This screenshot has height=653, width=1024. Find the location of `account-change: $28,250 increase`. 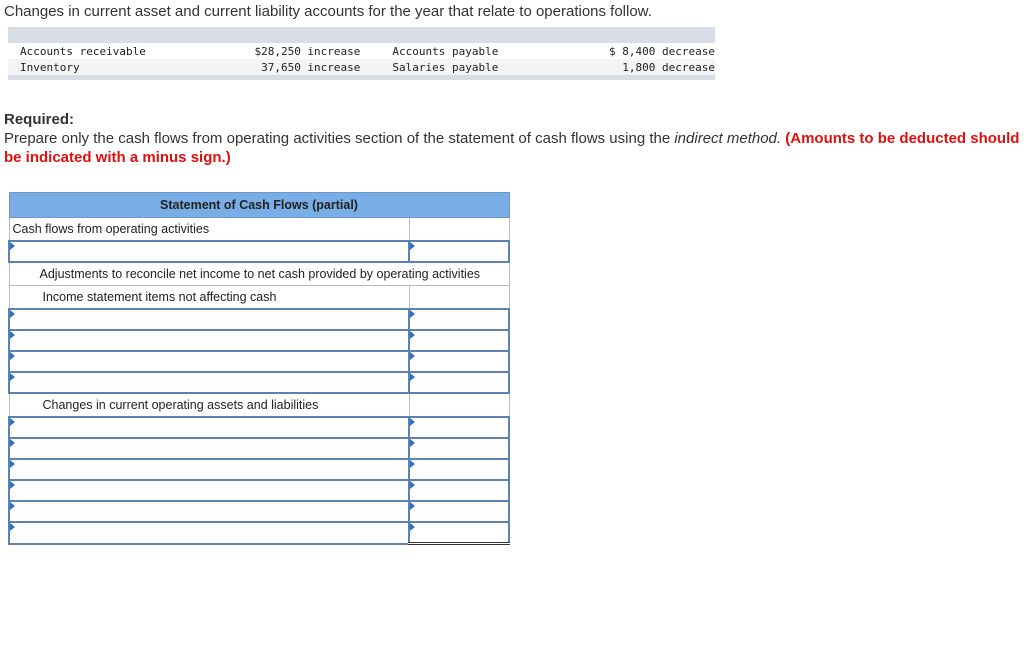

account-change: $28,250 increase is located at coordinates (307, 51).